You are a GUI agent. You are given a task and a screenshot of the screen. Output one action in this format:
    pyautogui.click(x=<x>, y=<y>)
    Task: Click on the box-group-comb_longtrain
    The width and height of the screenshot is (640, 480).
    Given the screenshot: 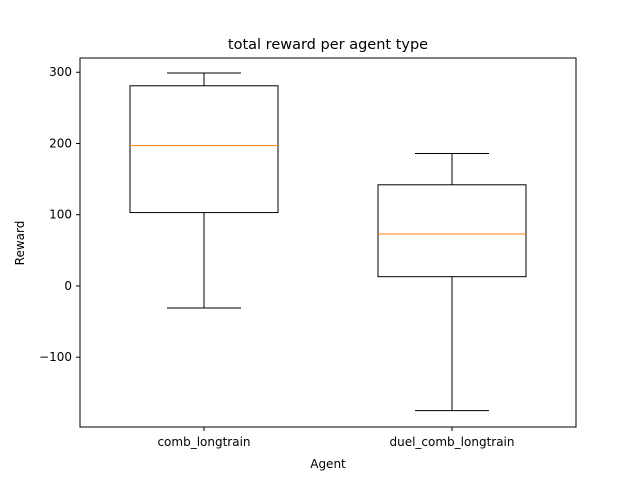 What is the action you would take?
    pyautogui.click(x=204, y=190)
    